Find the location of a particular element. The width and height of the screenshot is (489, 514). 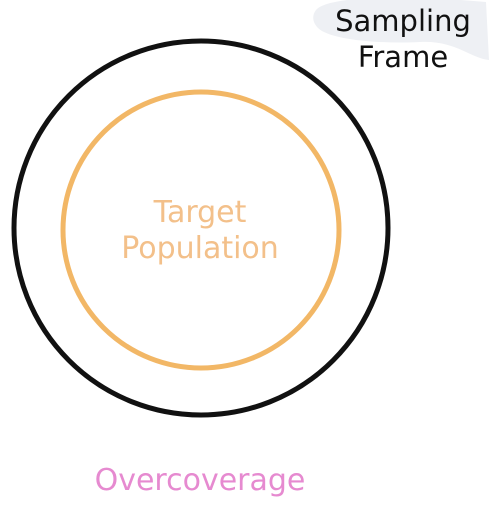

frame-label-background-blob is located at coordinates (401, 30).